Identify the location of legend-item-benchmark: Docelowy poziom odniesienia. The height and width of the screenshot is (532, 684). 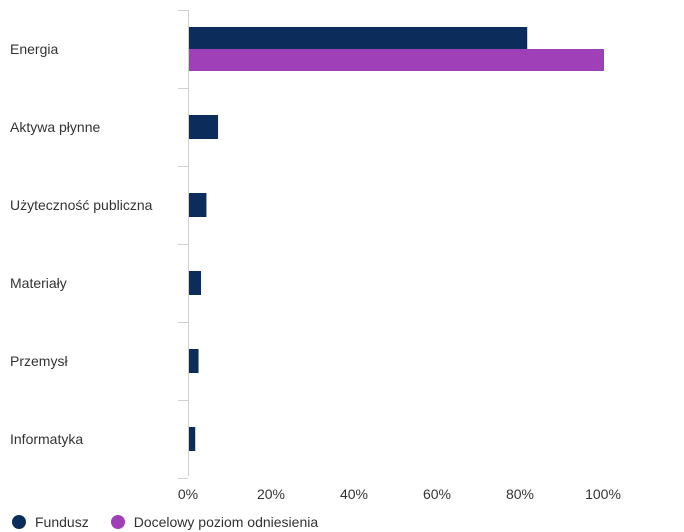
(214, 522).